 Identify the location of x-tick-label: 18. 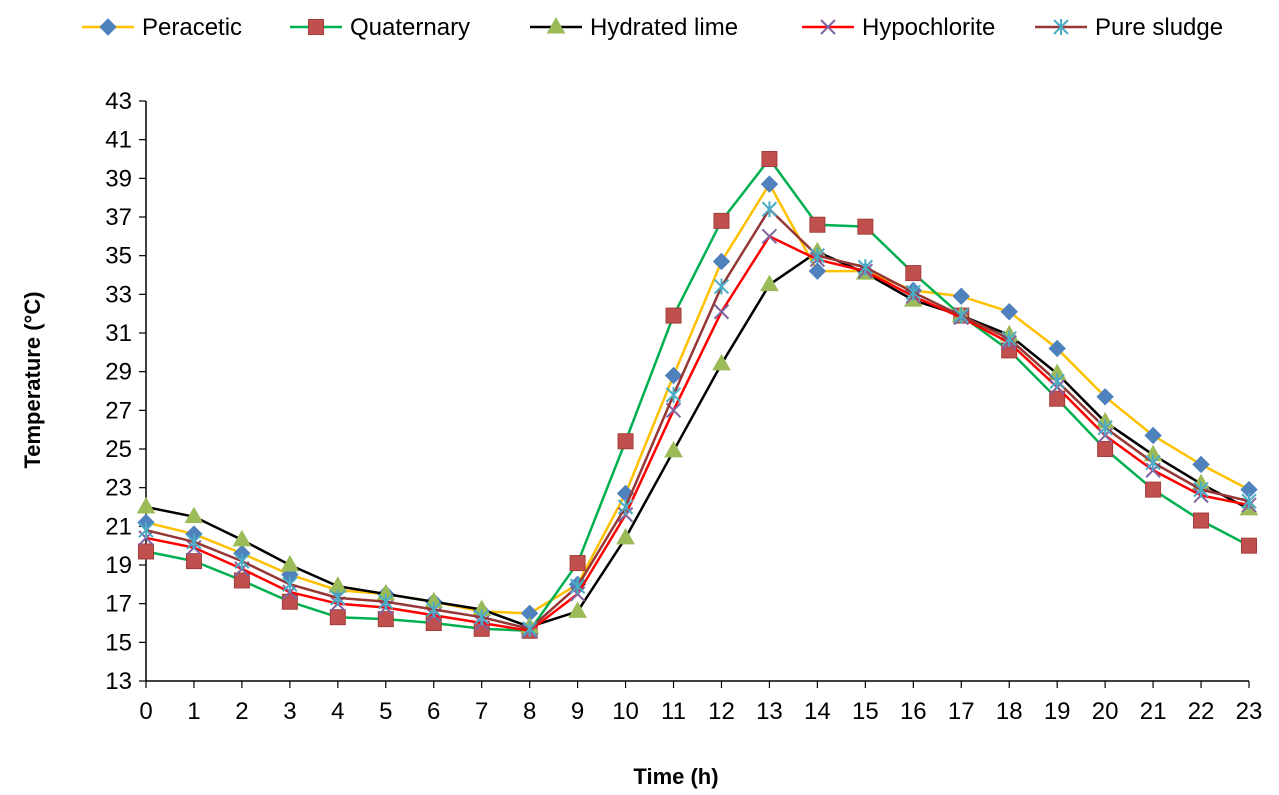
(1009, 711).